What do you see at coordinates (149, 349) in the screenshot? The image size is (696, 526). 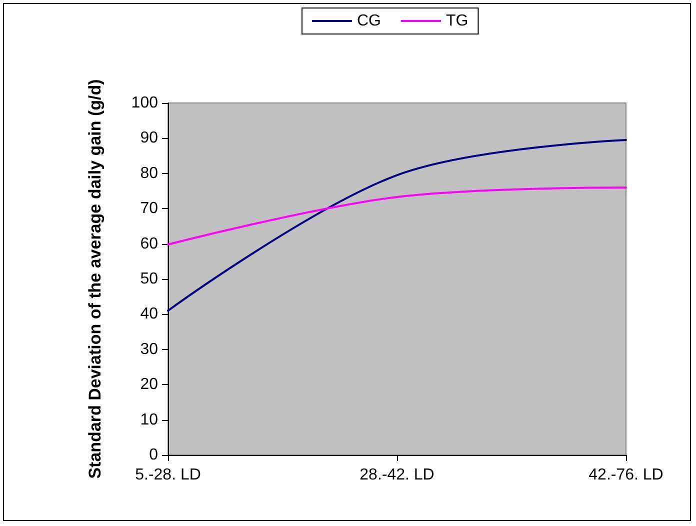 I see `y-tick-label: 30` at bounding box center [149, 349].